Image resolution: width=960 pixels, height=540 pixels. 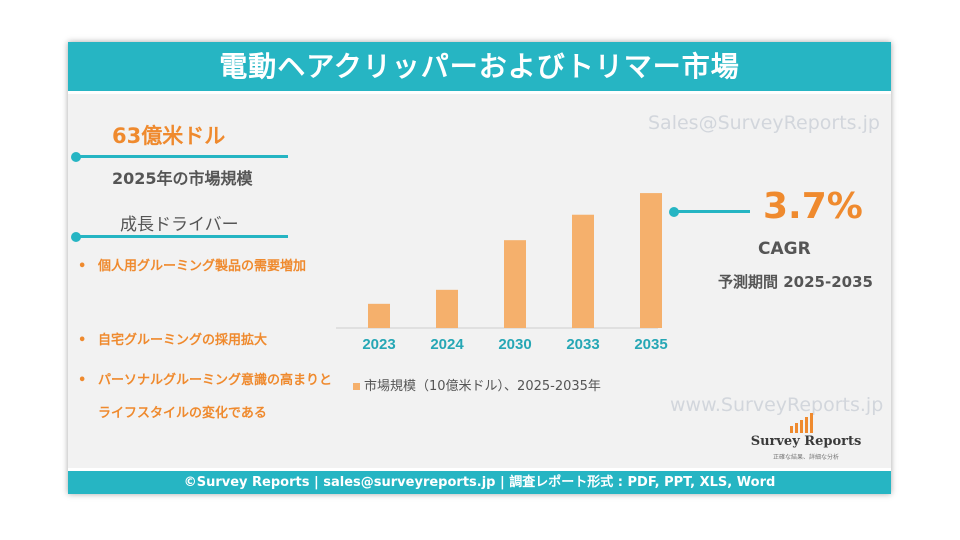 I want to click on logo-tagline: 正確な結果、詳細な分析, so click(x=805, y=457).